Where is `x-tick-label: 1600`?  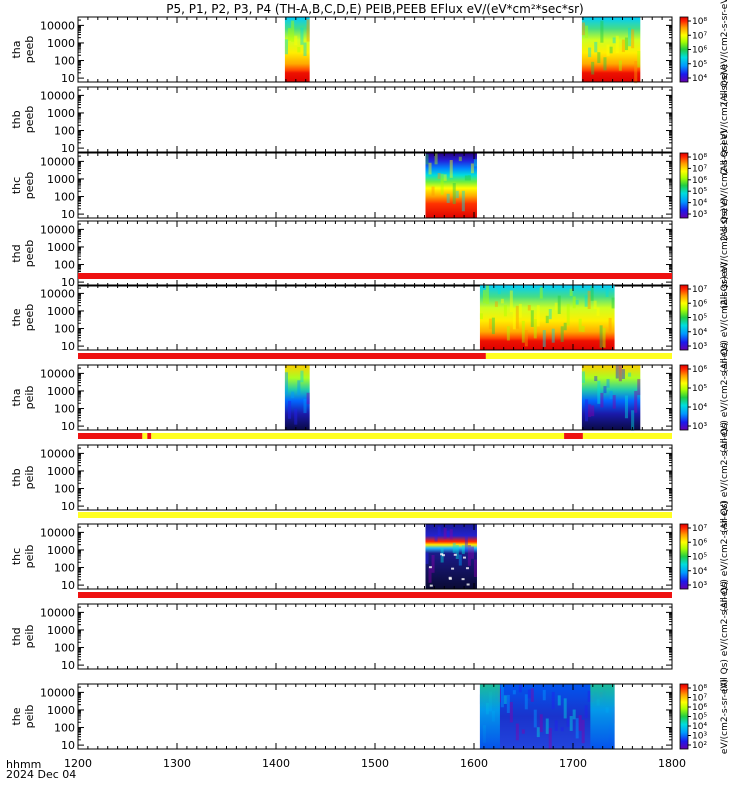
x-tick-label: 1600 is located at coordinates (474, 763).